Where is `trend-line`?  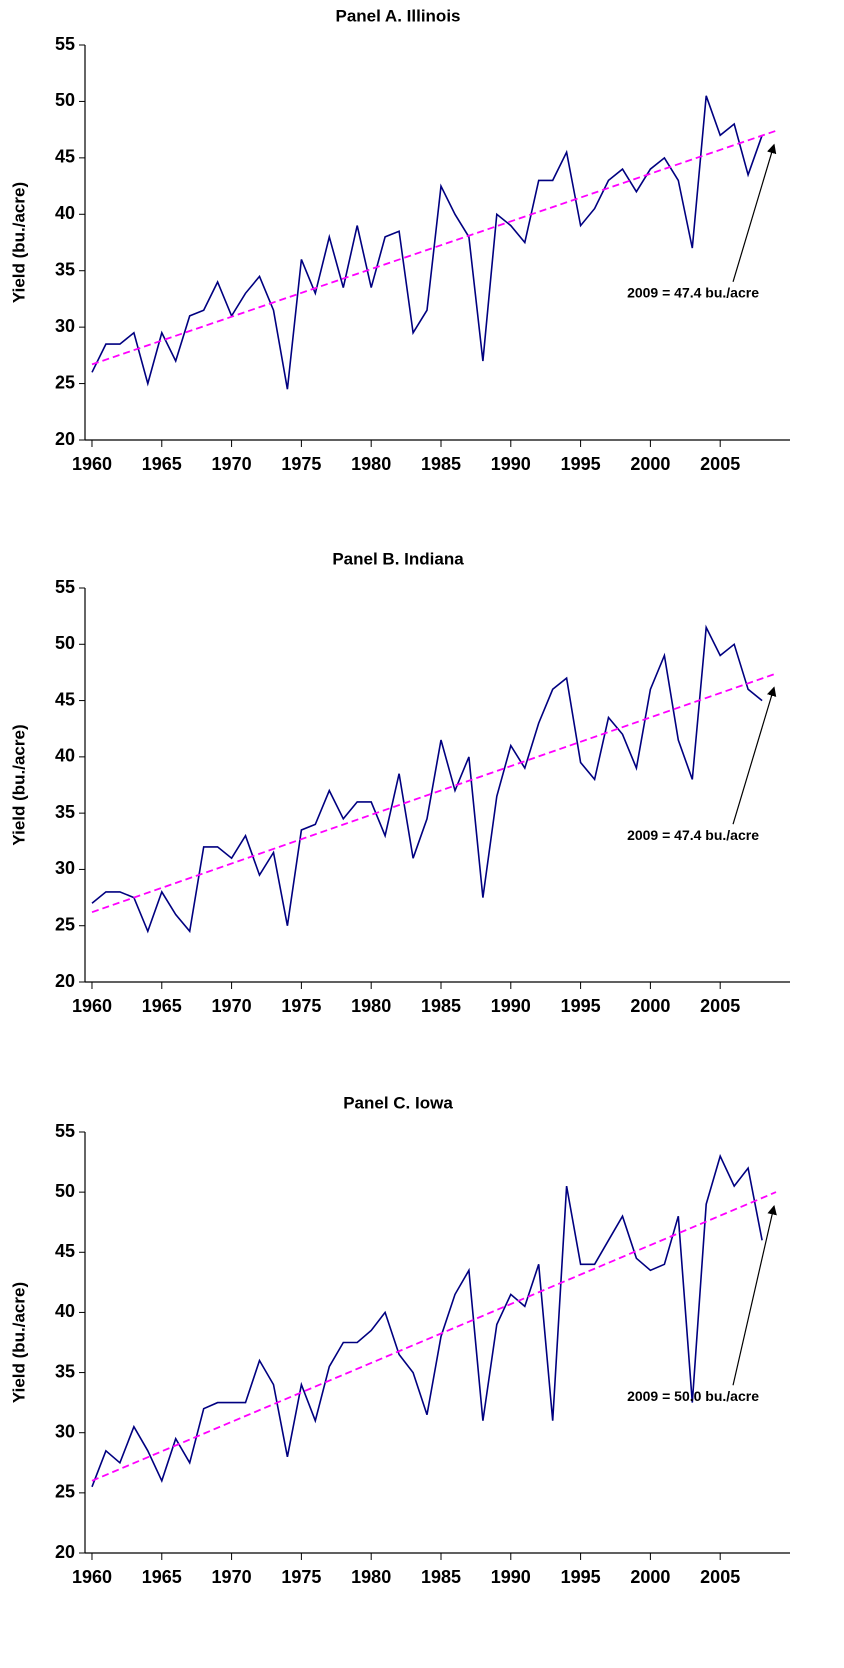
trend-line is located at coordinates (434, 1336).